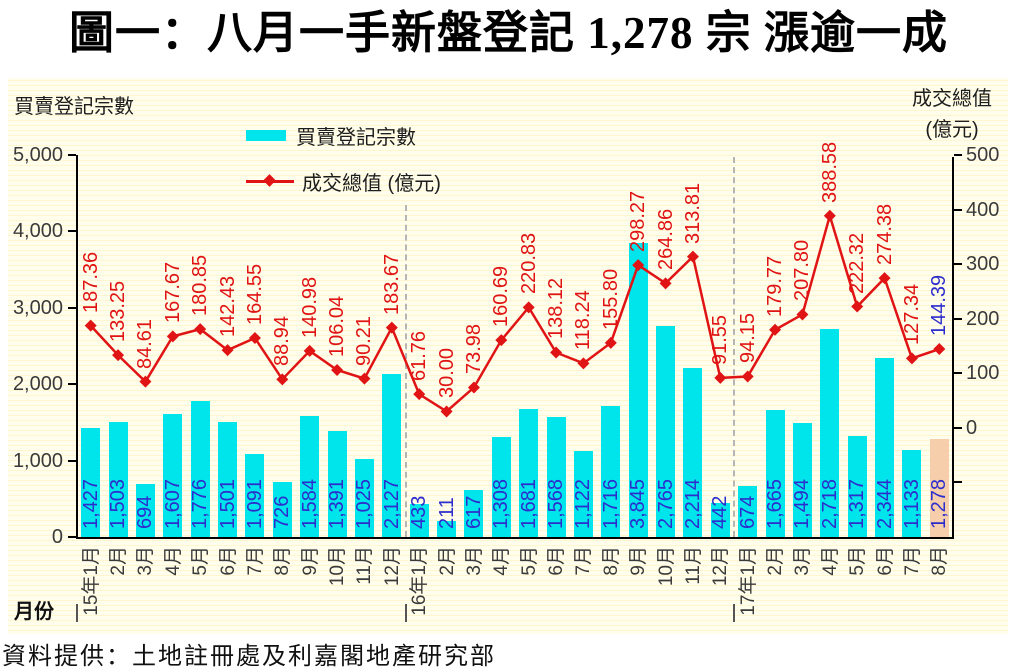 This screenshot has width=1017, height=671. I want to click on left-axis-title: 買賣登記宗數, so click(74, 107).